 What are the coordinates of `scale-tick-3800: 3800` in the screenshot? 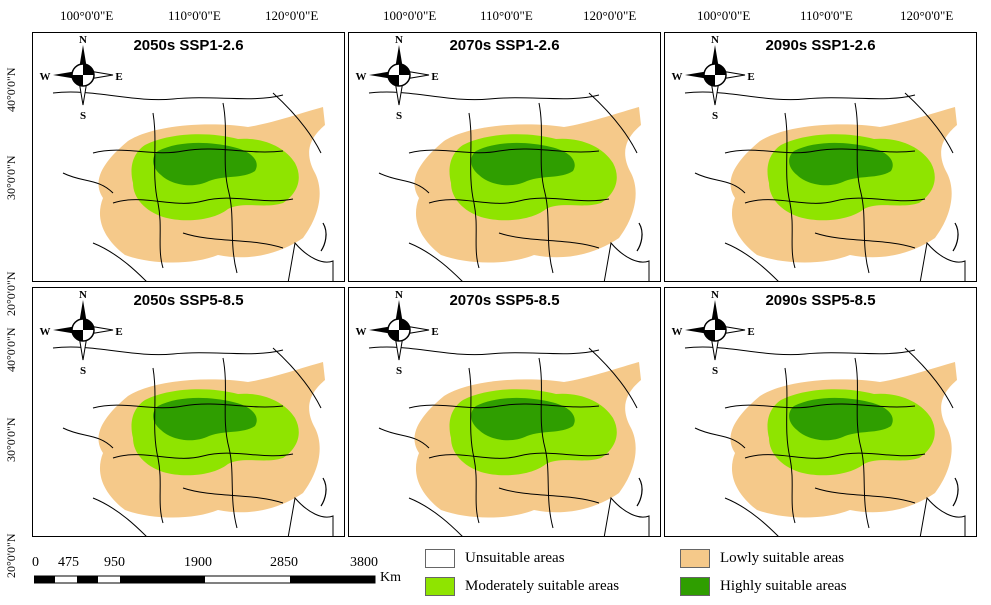 It's located at (364, 562).